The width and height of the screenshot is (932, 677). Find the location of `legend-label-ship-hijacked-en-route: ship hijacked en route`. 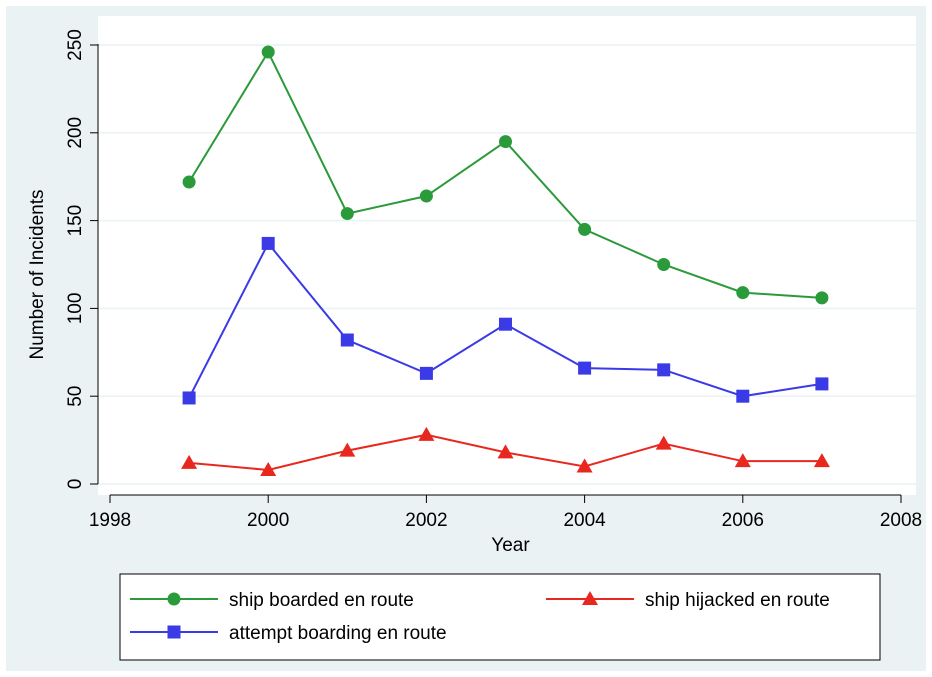

legend-label-ship-hijacked-en-route: ship hijacked en route is located at coordinates (737, 600).